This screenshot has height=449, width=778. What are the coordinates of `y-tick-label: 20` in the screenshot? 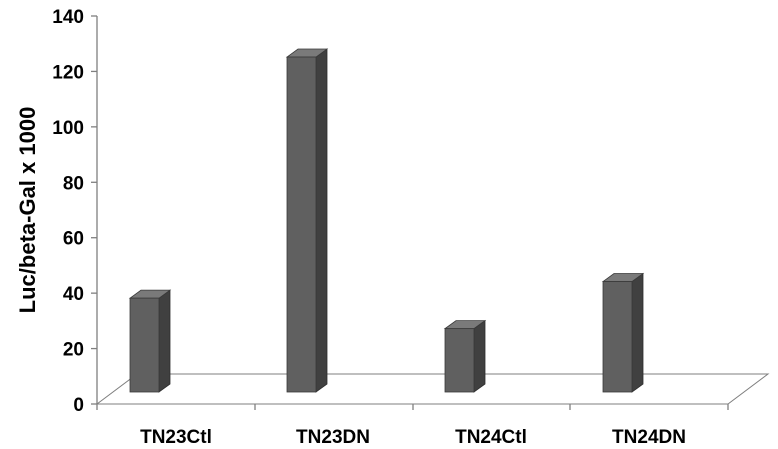 It's located at (73, 350).